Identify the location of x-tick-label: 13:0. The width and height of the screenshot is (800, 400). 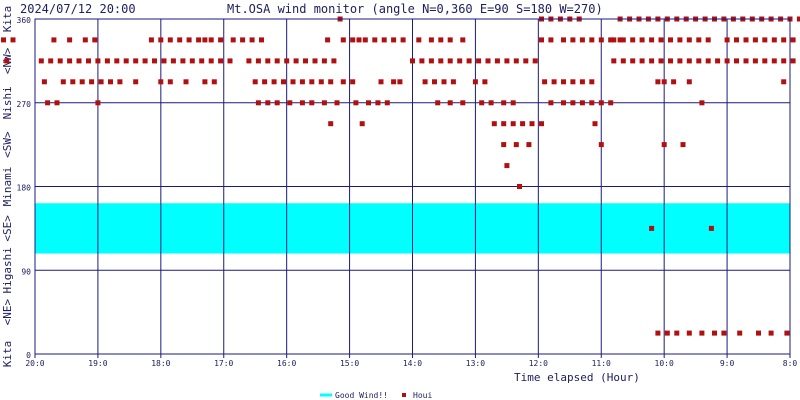
(475, 363).